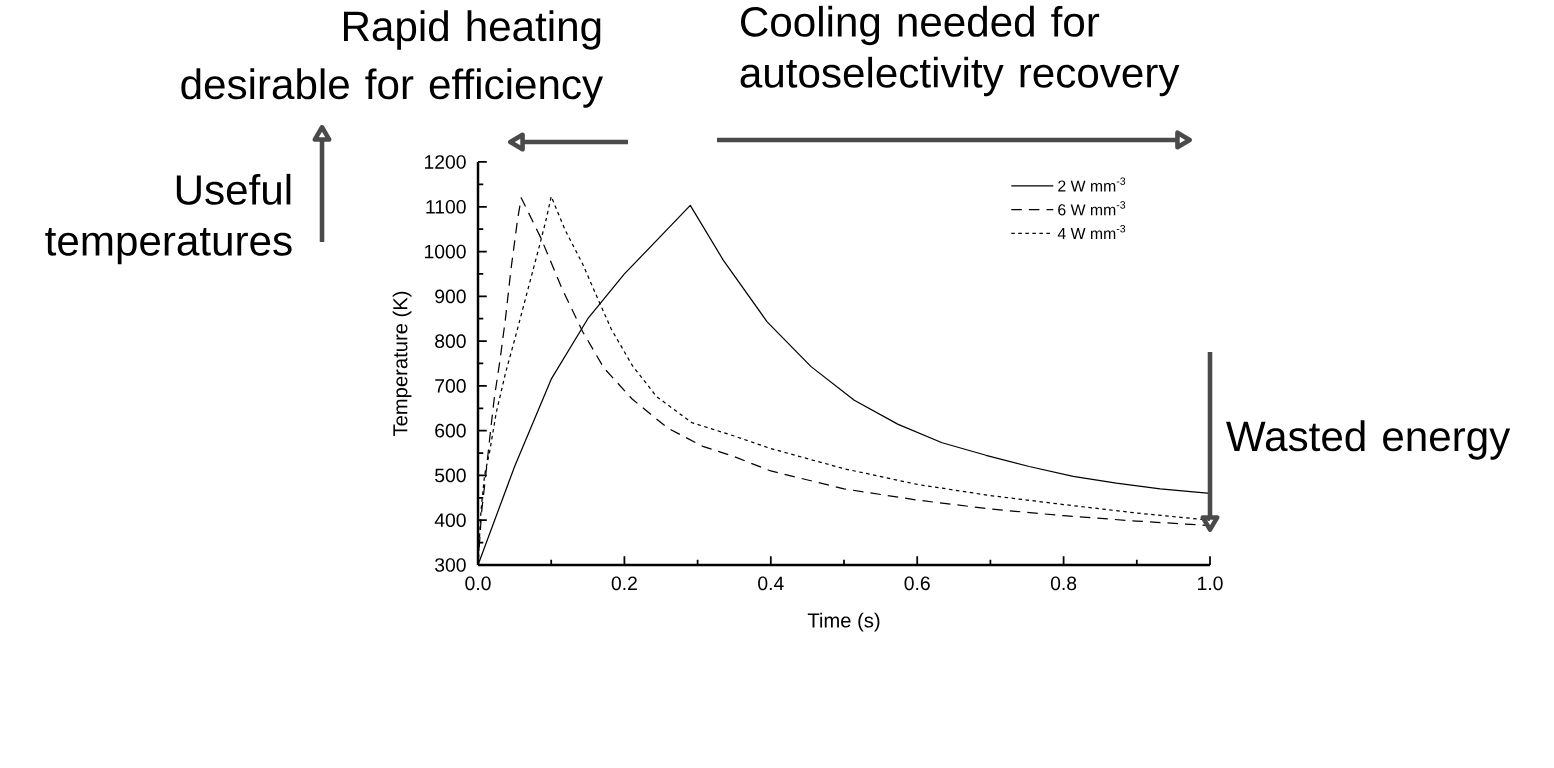 The image size is (1554, 768). Describe the element at coordinates (450, 520) in the screenshot. I see `y-tick-label: 400` at that location.